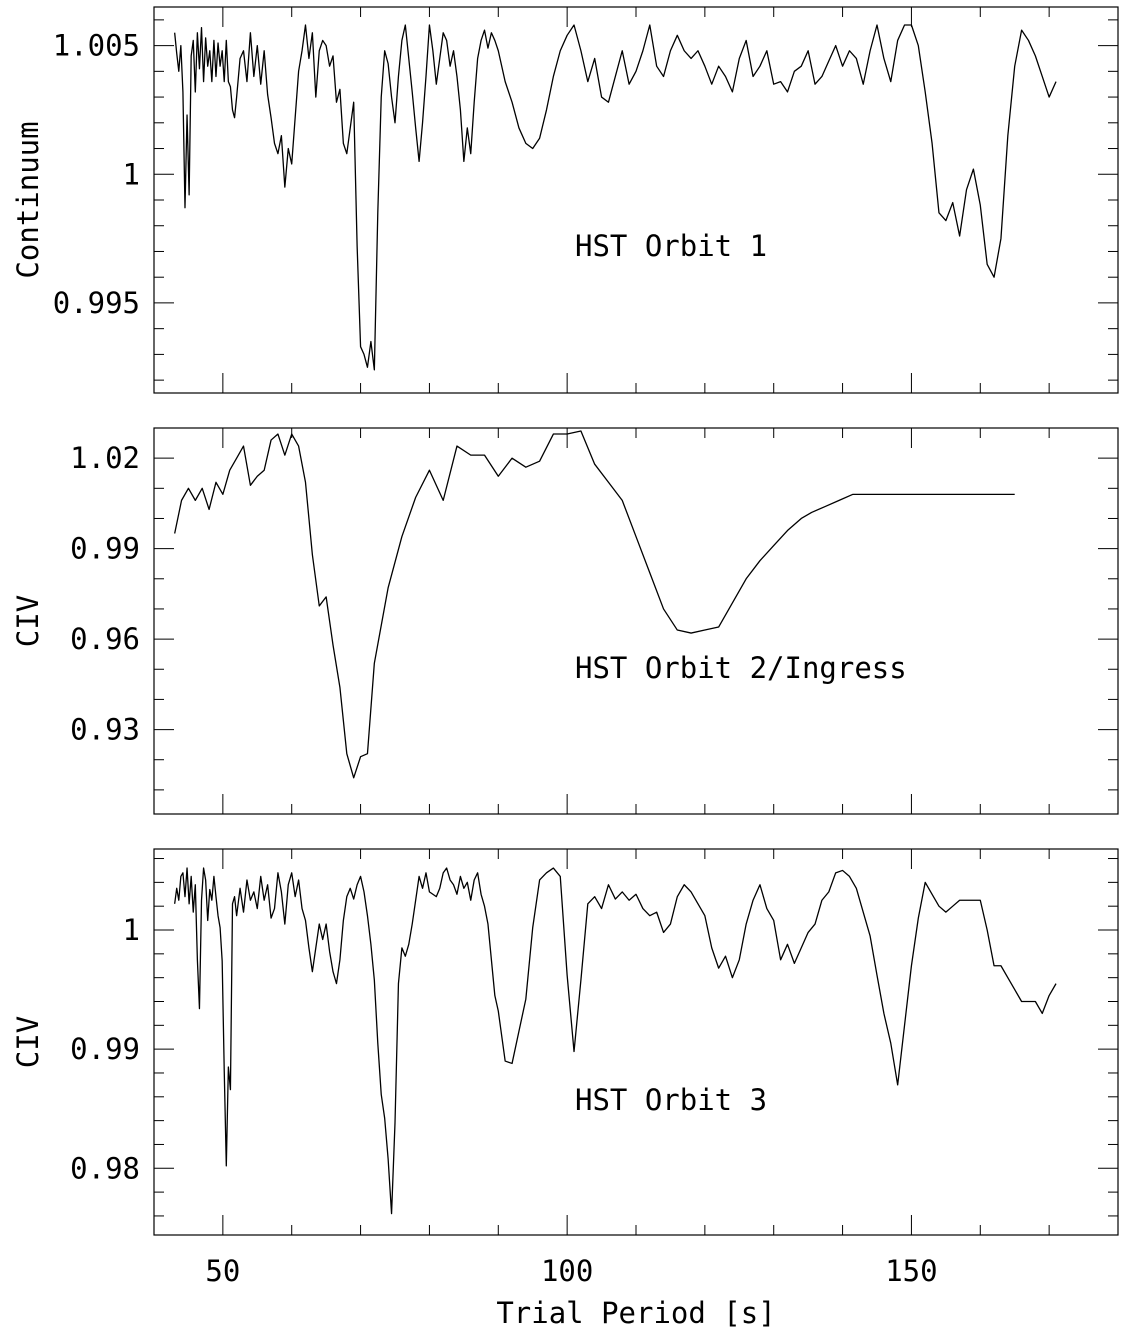  Describe the element at coordinates (105, 549) in the screenshot. I see `panel-2-ytick-label-0p99: 0.99` at that location.